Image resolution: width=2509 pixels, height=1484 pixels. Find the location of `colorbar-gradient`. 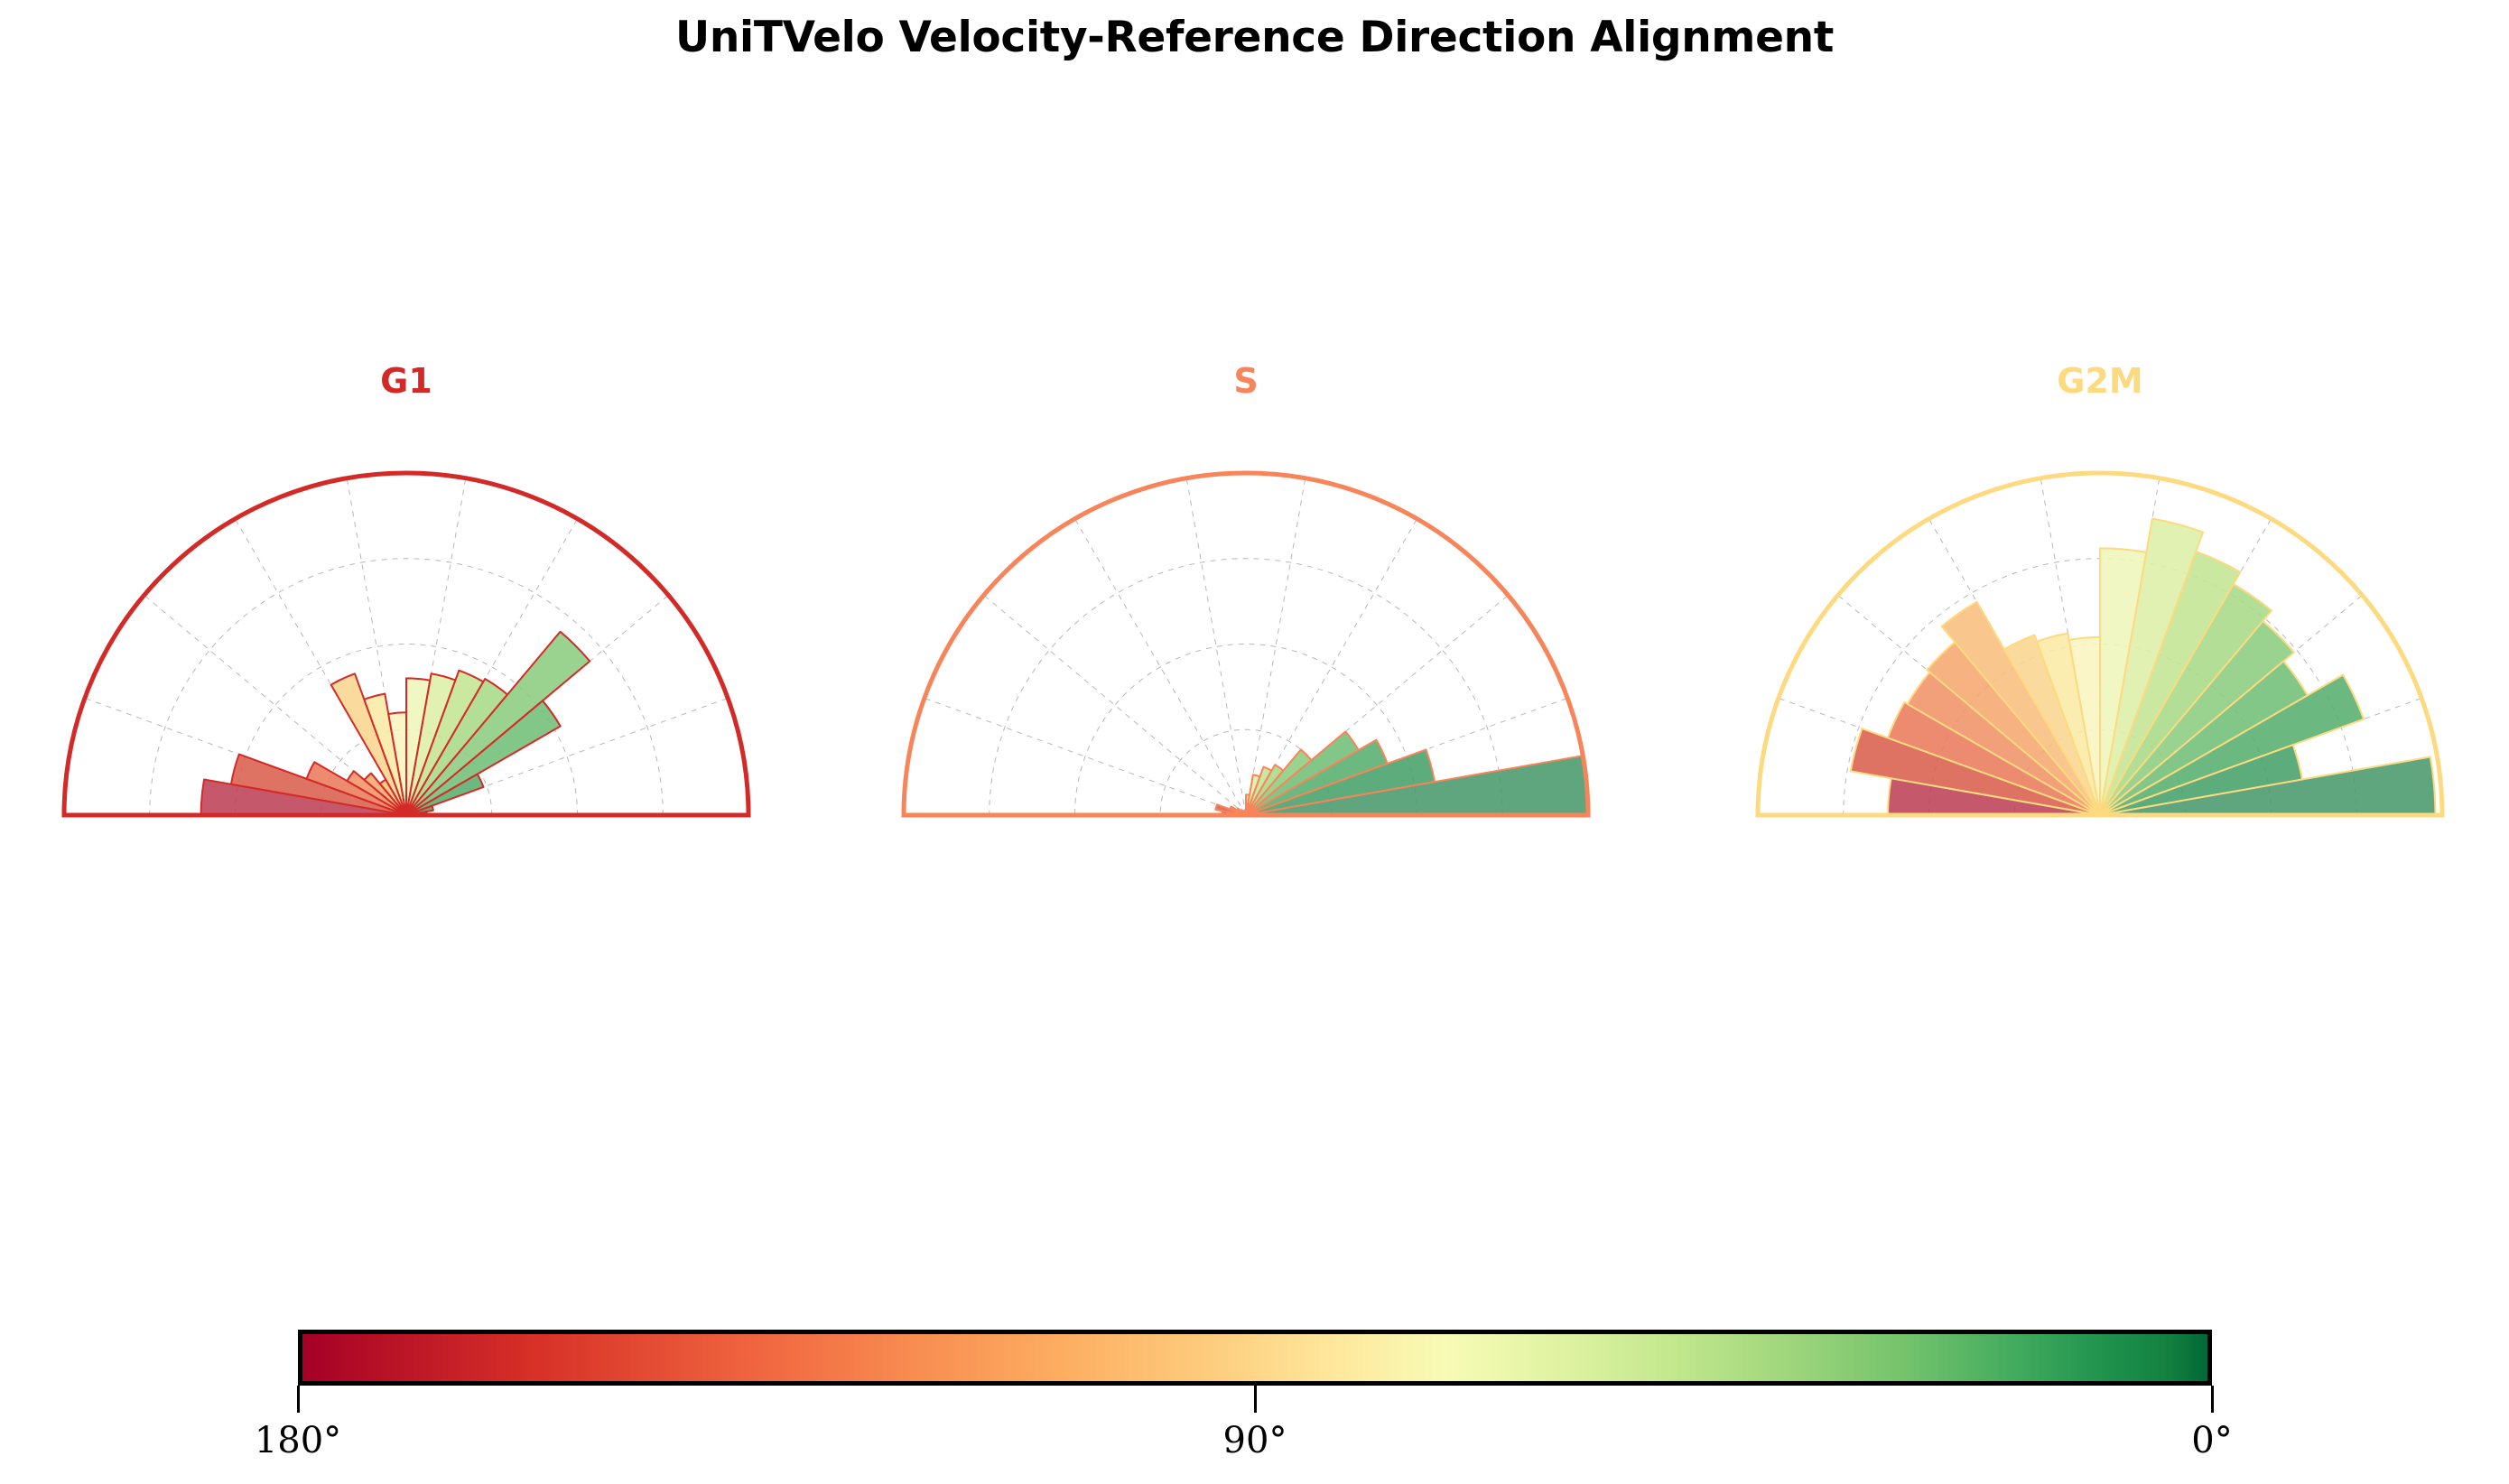

colorbar-gradient is located at coordinates (1255, 1358).